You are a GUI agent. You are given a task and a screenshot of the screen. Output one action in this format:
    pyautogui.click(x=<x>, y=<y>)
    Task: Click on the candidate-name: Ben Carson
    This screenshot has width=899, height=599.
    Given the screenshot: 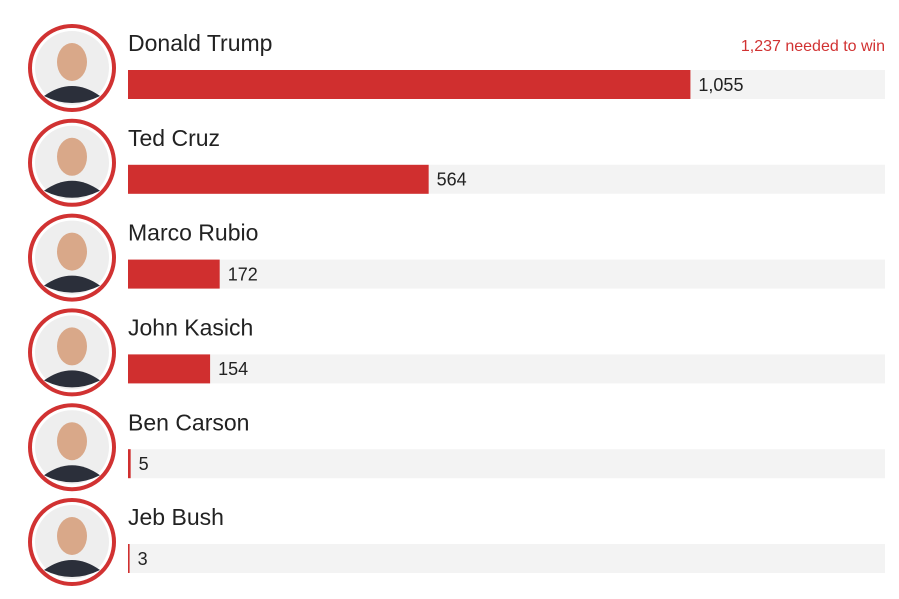 What is the action you would take?
    pyautogui.click(x=188, y=422)
    